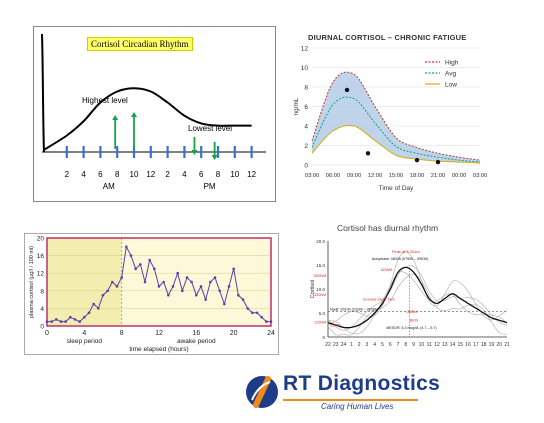  Describe the element at coordinates (357, 406) in the screenshot. I see `logo-tagline: Caring Human Lives` at that location.